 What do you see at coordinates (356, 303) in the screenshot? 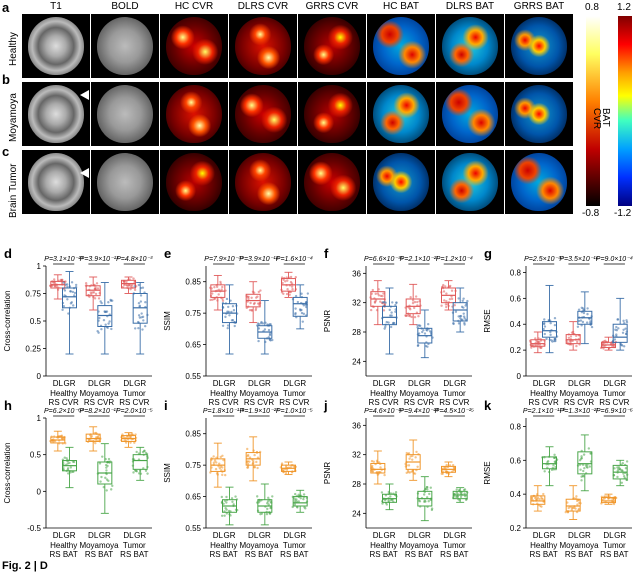
I see `y-tick-label: 32` at bounding box center [356, 303].